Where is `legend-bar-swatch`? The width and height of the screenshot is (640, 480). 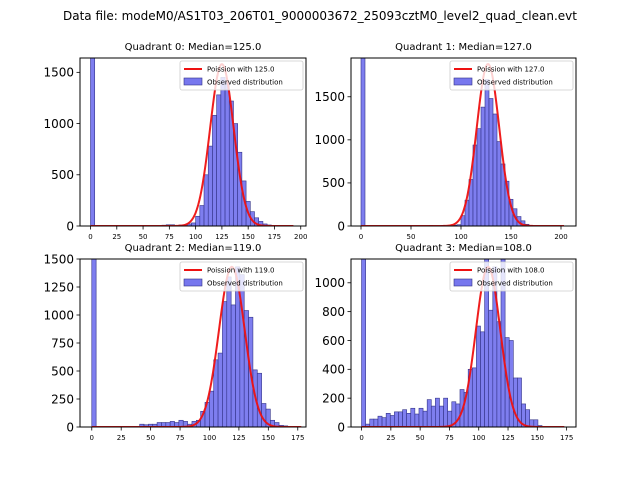
legend-bar-swatch is located at coordinates (463, 81).